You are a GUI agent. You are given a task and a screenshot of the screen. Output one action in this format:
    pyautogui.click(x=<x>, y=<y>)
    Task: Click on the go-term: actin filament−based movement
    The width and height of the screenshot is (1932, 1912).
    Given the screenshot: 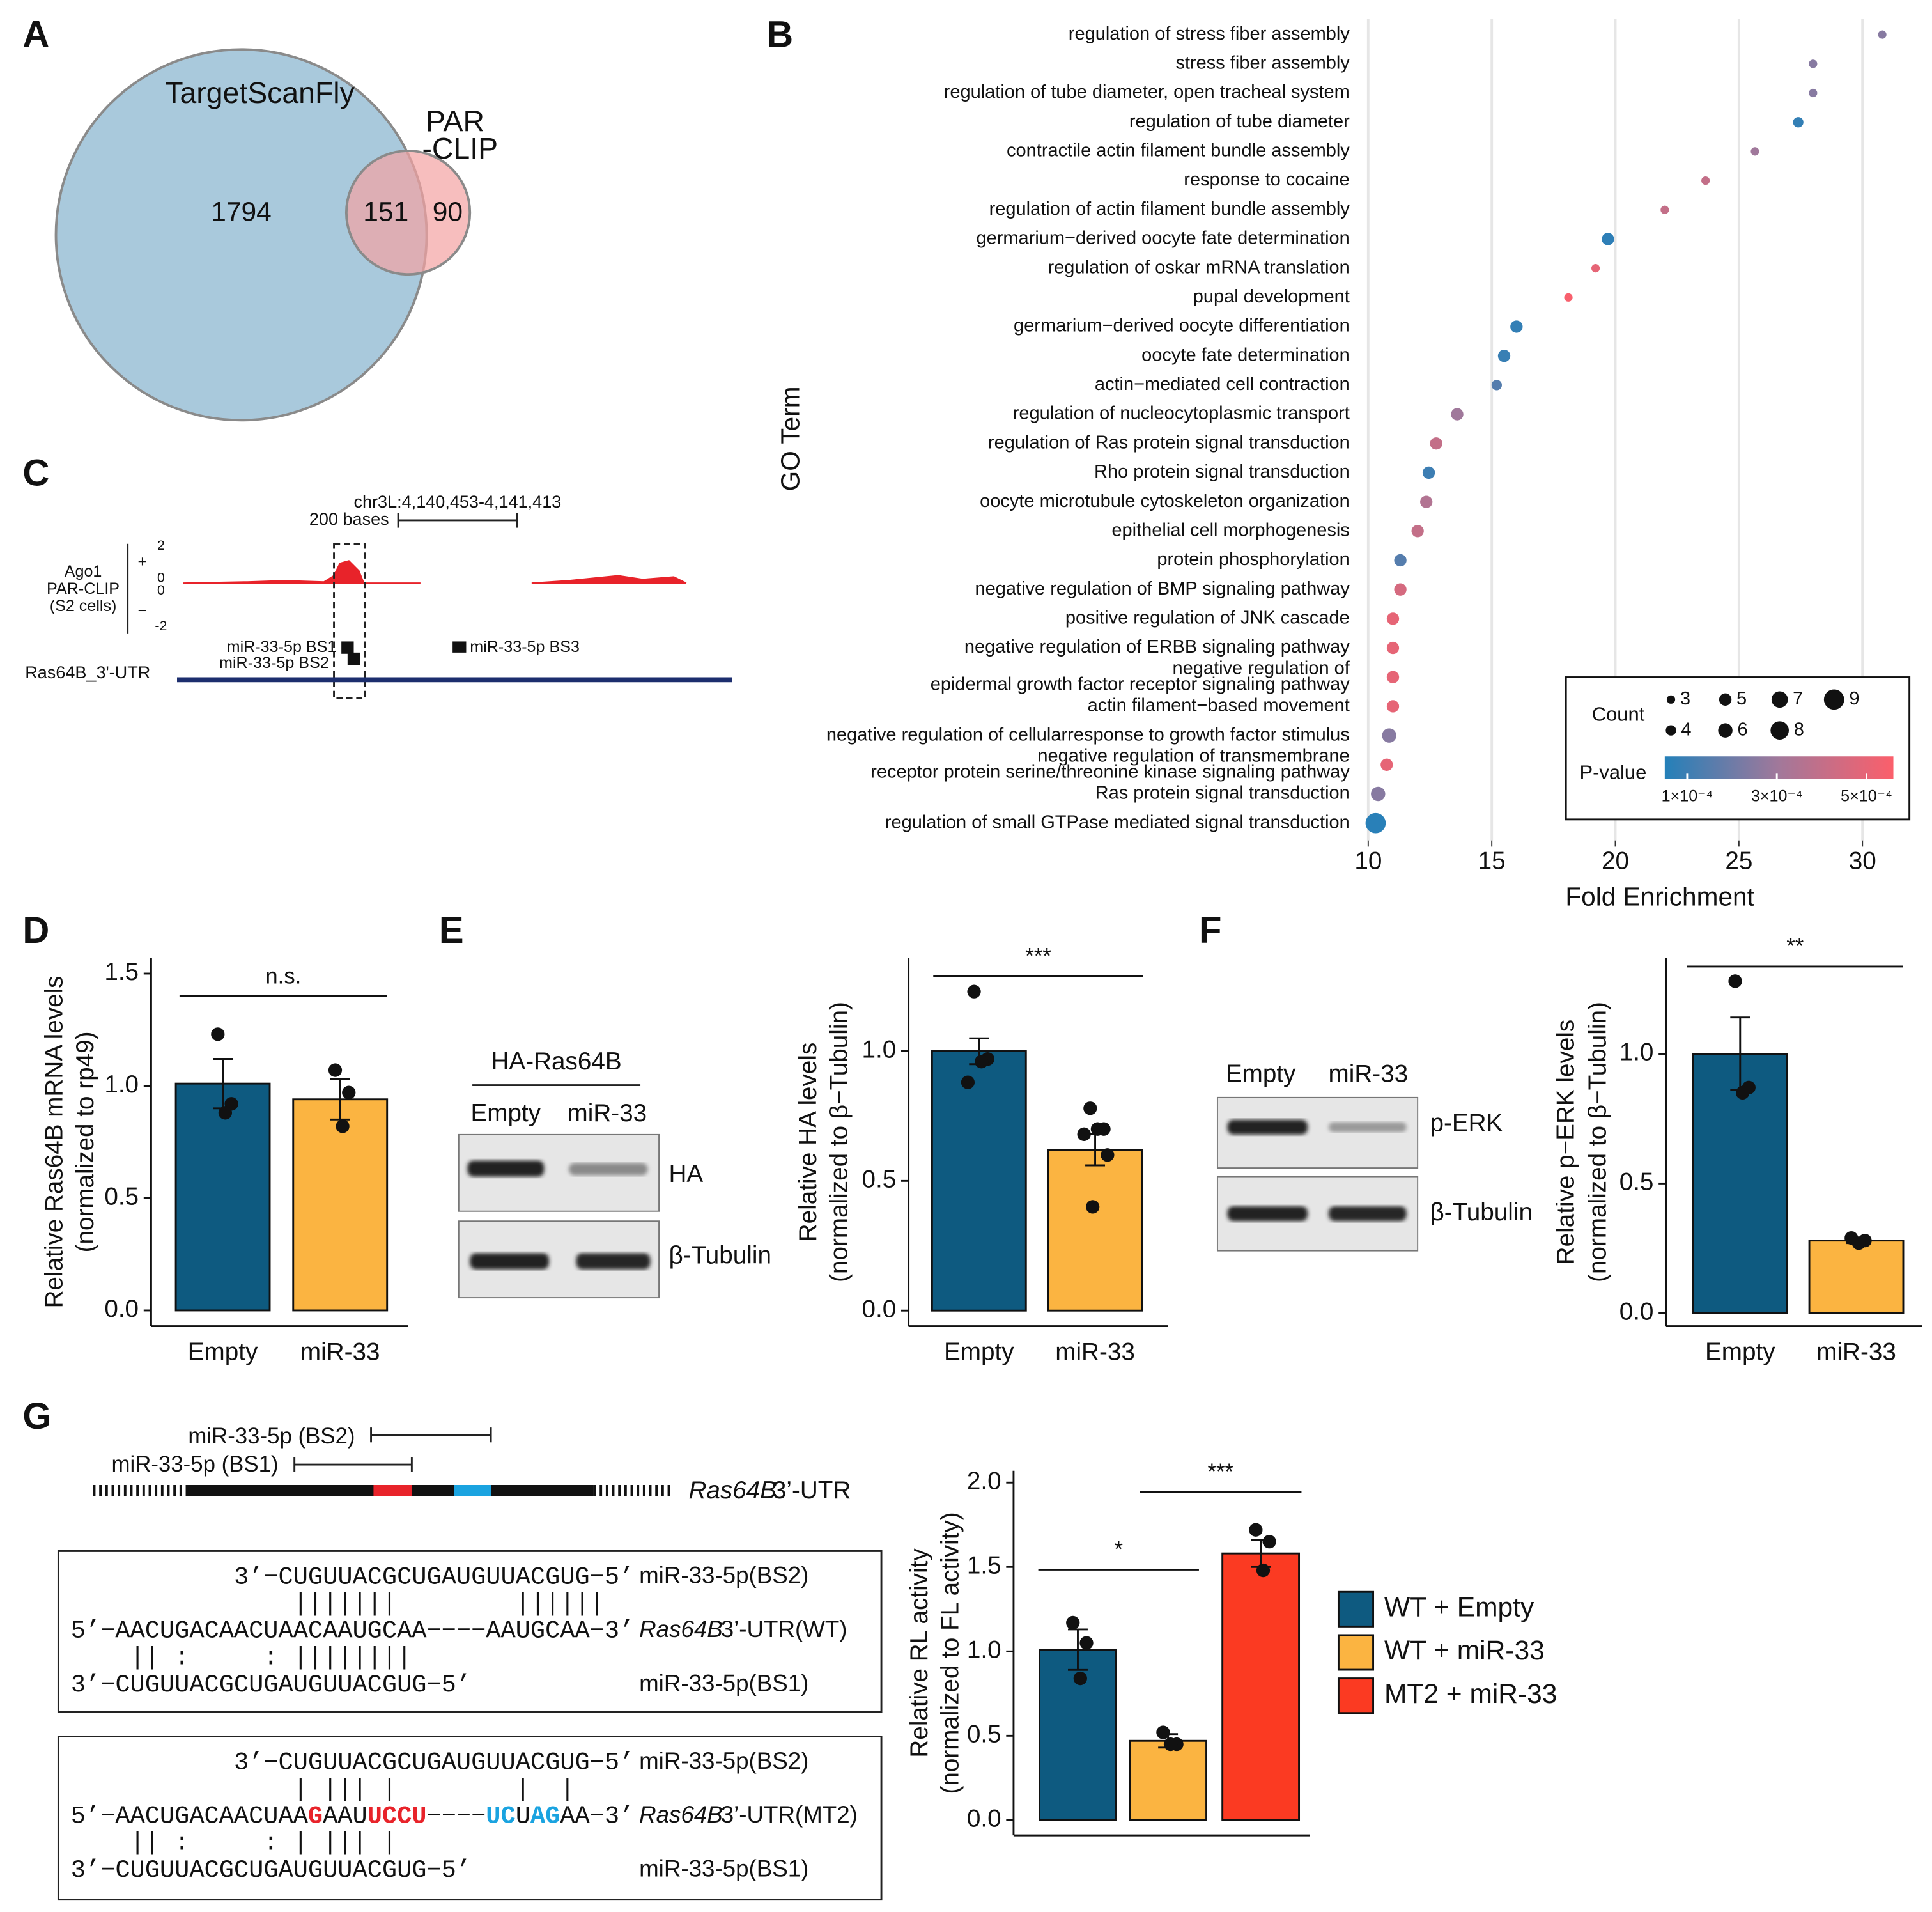 What is the action you would take?
    pyautogui.click(x=1219, y=706)
    